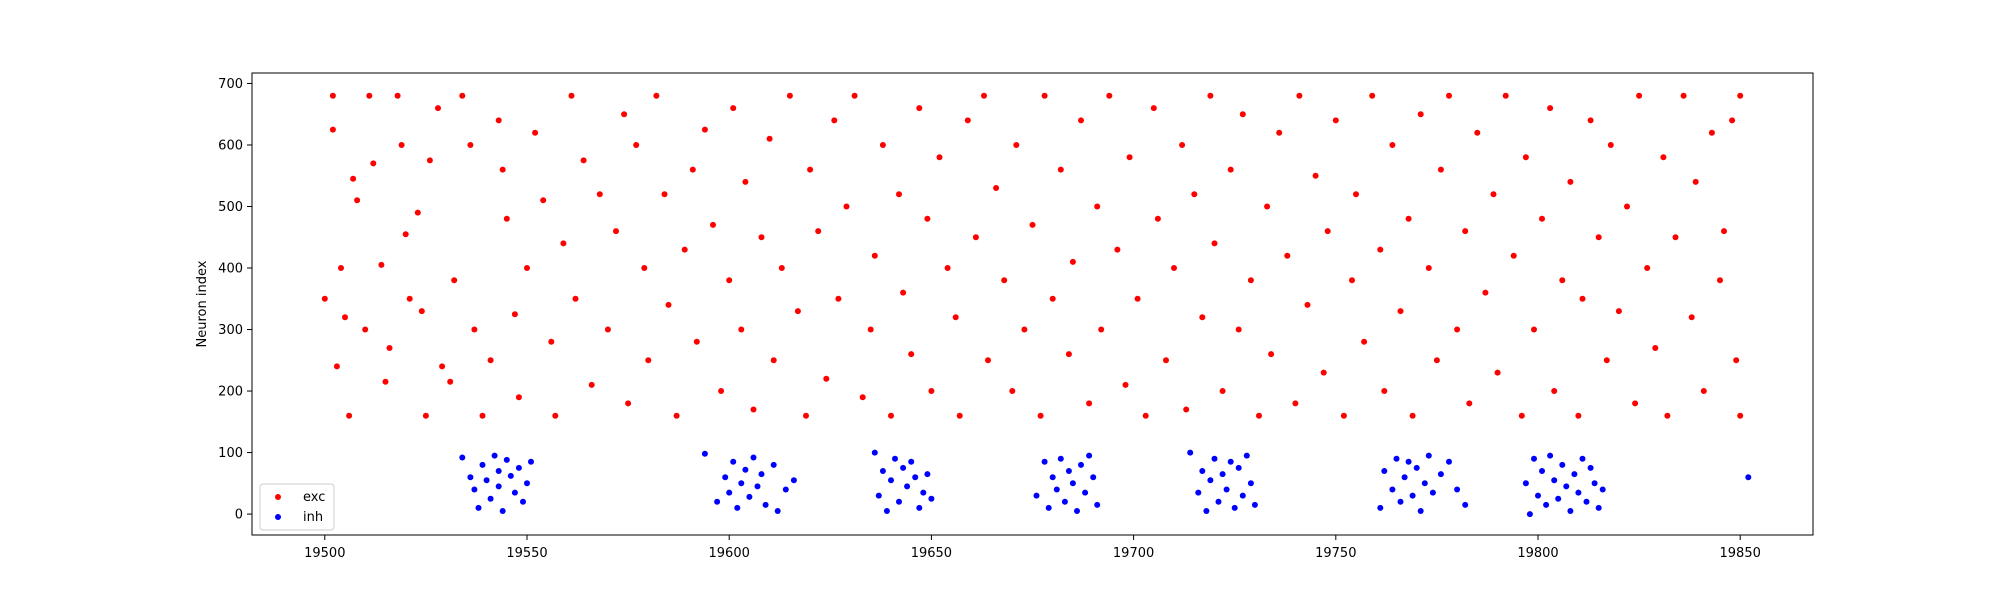  I want to click on x-tick-label: 19600, so click(729, 553).